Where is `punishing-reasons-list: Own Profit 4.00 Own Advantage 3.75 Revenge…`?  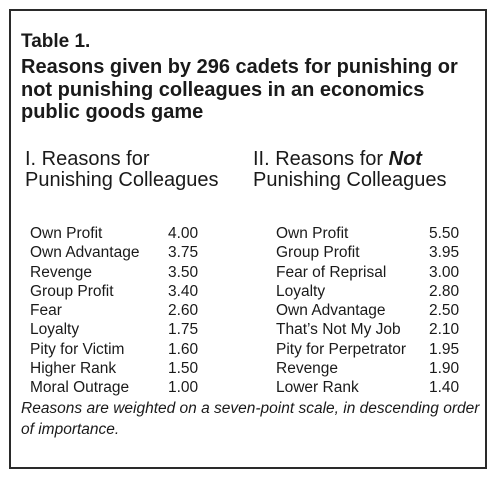
punishing-reasons-list: Own Profit 4.00 Own Advantage 3.75 Revenge… is located at coordinates (125, 310).